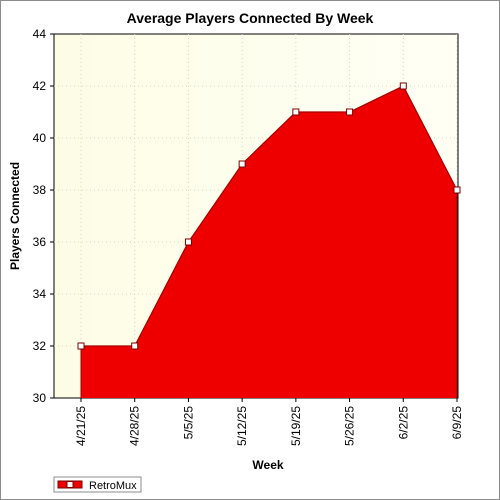 The height and width of the screenshot is (500, 500). I want to click on x-tick-label: 4/28/25, so click(135, 426).